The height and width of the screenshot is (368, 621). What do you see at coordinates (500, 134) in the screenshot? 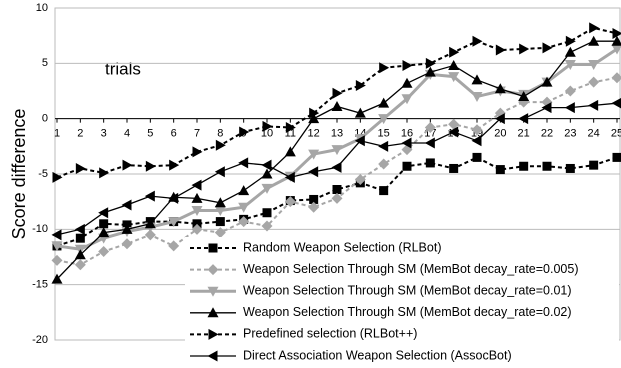
I see `x-tick-label: 20` at bounding box center [500, 134].